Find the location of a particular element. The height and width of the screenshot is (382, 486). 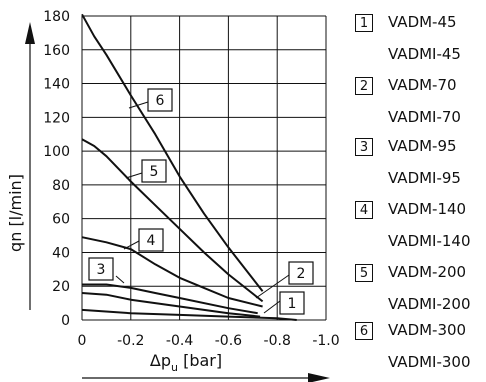

callout-label-2: 2 is located at coordinates (301, 274).